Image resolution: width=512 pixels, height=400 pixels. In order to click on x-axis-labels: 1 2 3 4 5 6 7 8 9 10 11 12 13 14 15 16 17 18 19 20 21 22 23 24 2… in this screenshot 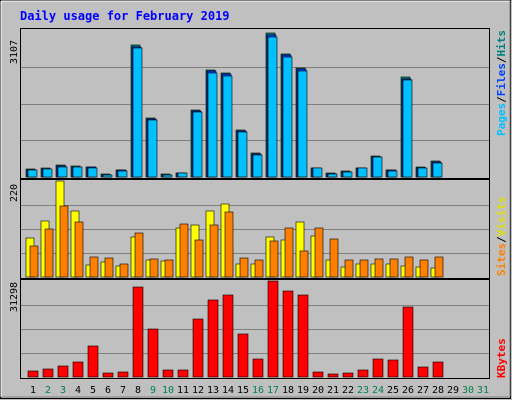, I will do `click(259, 390)`.